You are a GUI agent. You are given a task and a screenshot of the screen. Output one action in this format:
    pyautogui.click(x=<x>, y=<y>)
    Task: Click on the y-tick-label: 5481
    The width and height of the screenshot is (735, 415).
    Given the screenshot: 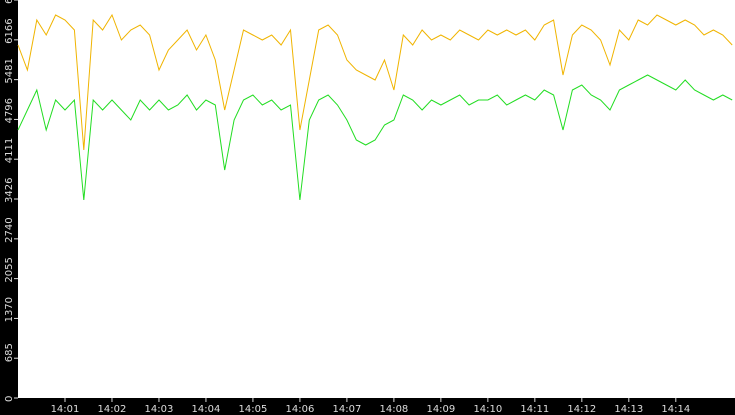 What is the action you would take?
    pyautogui.click(x=9, y=70)
    